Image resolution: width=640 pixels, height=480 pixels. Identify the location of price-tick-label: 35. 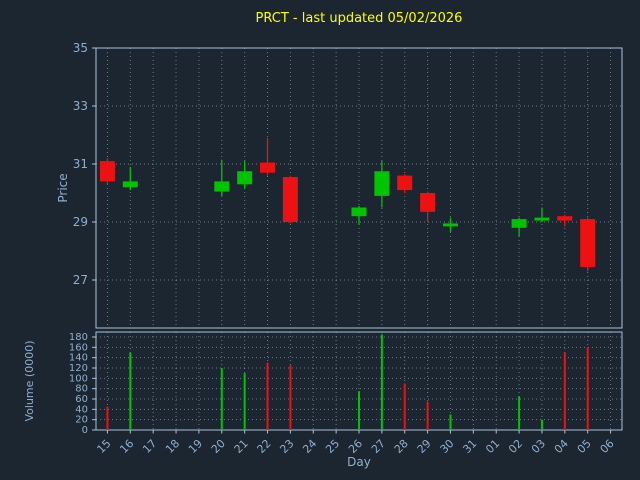
(80, 48).